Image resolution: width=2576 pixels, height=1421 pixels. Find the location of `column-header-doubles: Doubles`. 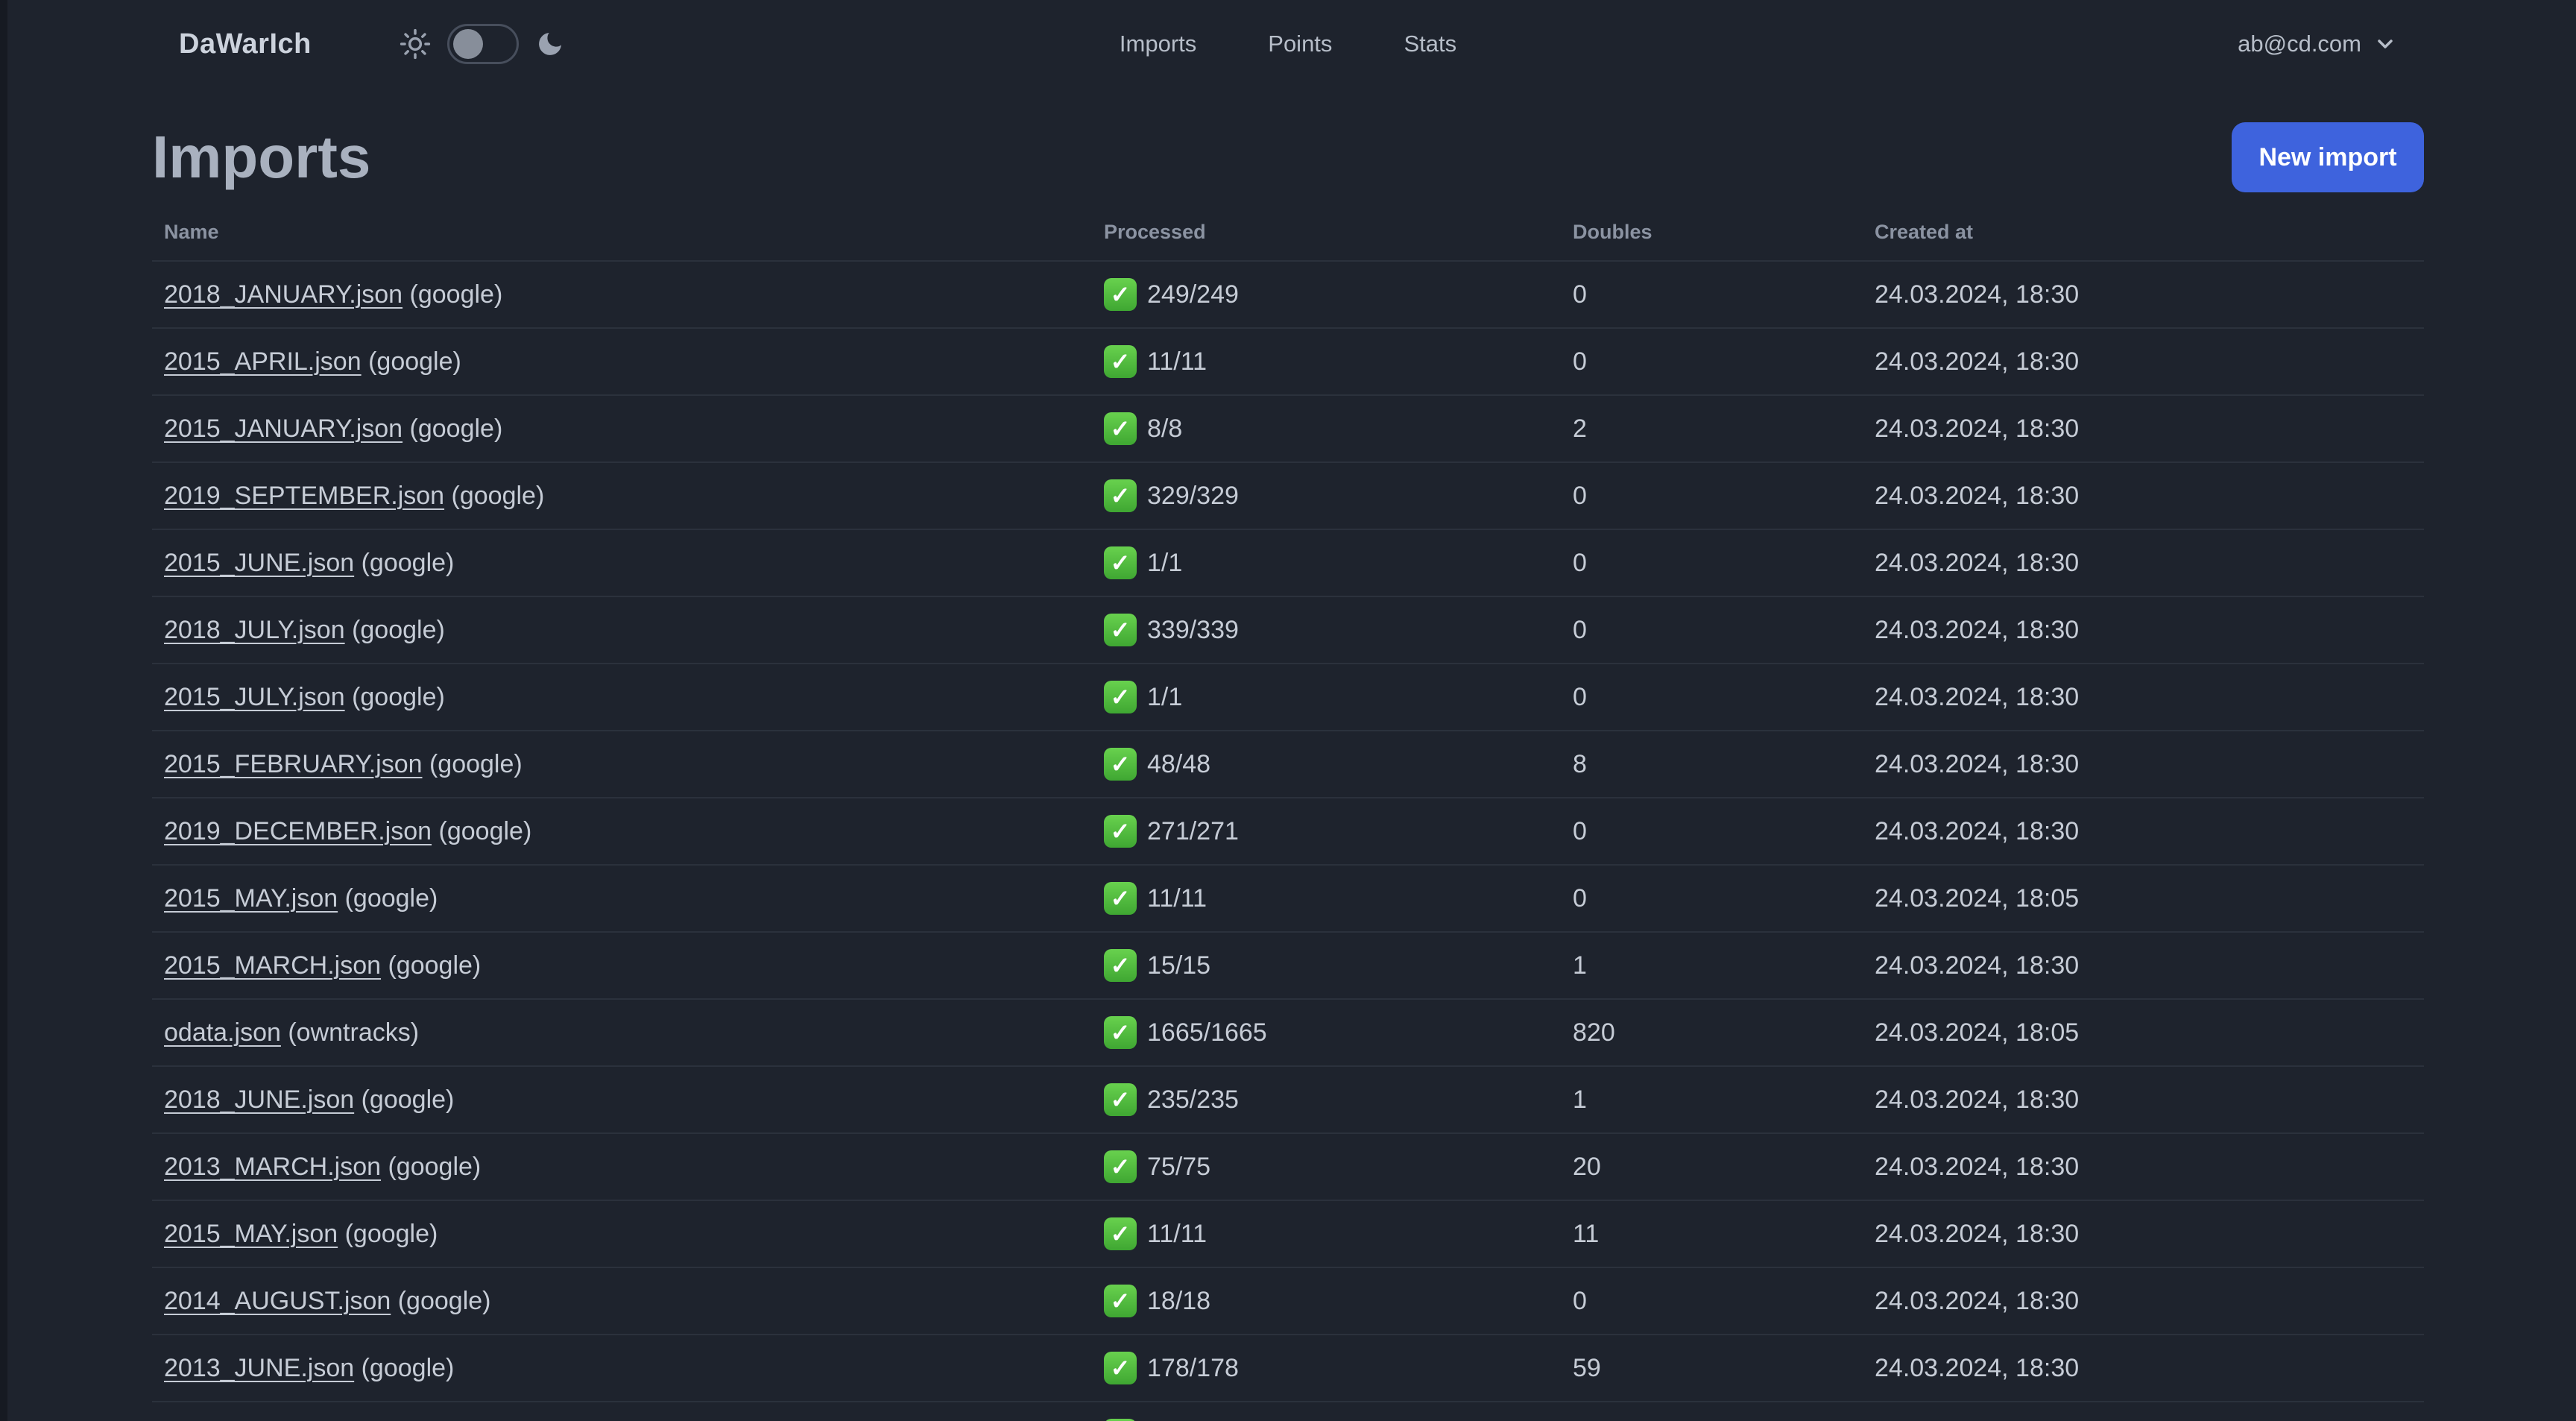

column-header-doubles: Doubles is located at coordinates (1612, 232).